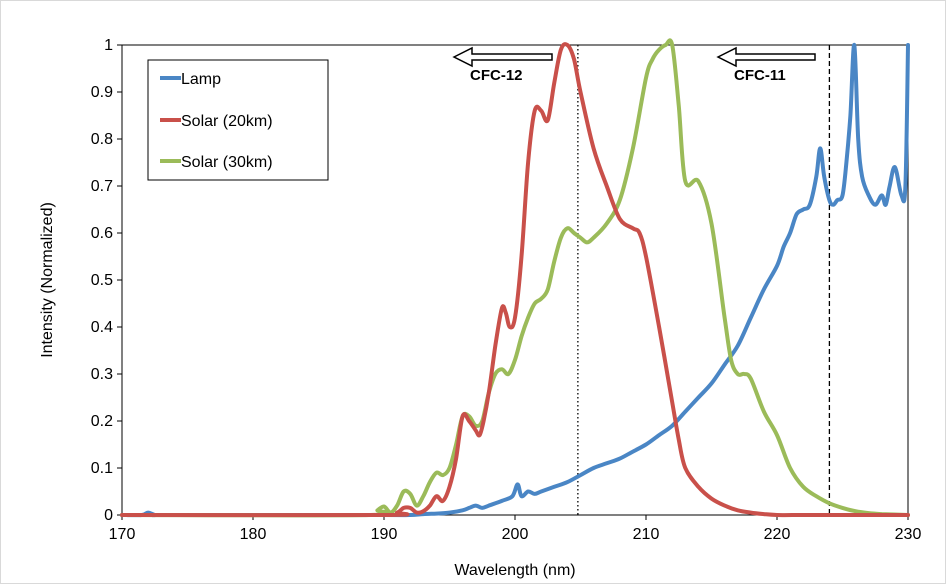  Describe the element at coordinates (102, 139) in the screenshot. I see `y-tick-label: 0.8` at that location.